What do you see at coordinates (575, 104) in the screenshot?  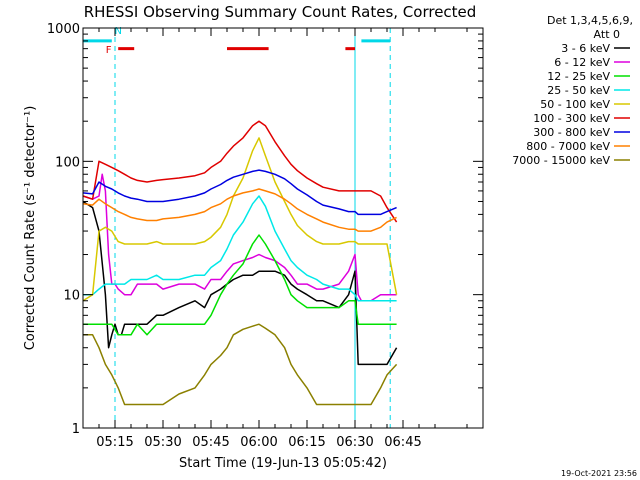 I see `legend-label-4: 50 - 100 keV` at bounding box center [575, 104].